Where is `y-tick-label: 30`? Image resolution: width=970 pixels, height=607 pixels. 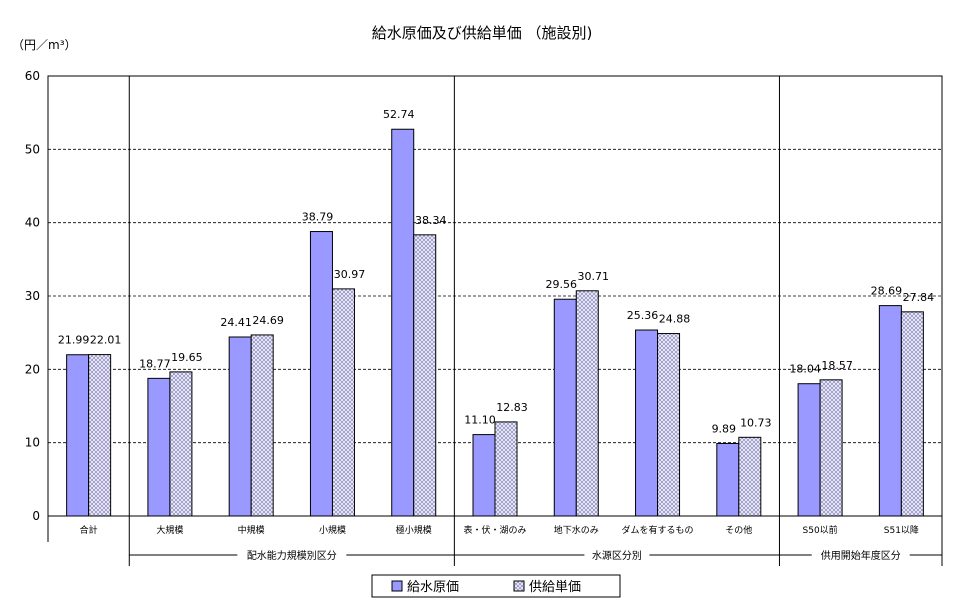
y-tick-label: 30 is located at coordinates (32, 296).